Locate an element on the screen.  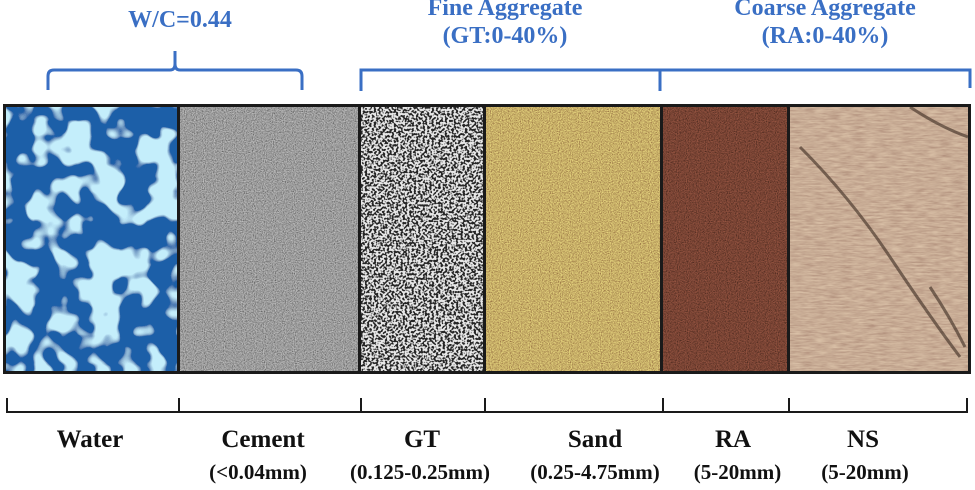
group-label-coarse-line1: Coarse Aggregate is located at coordinates (825, 10).